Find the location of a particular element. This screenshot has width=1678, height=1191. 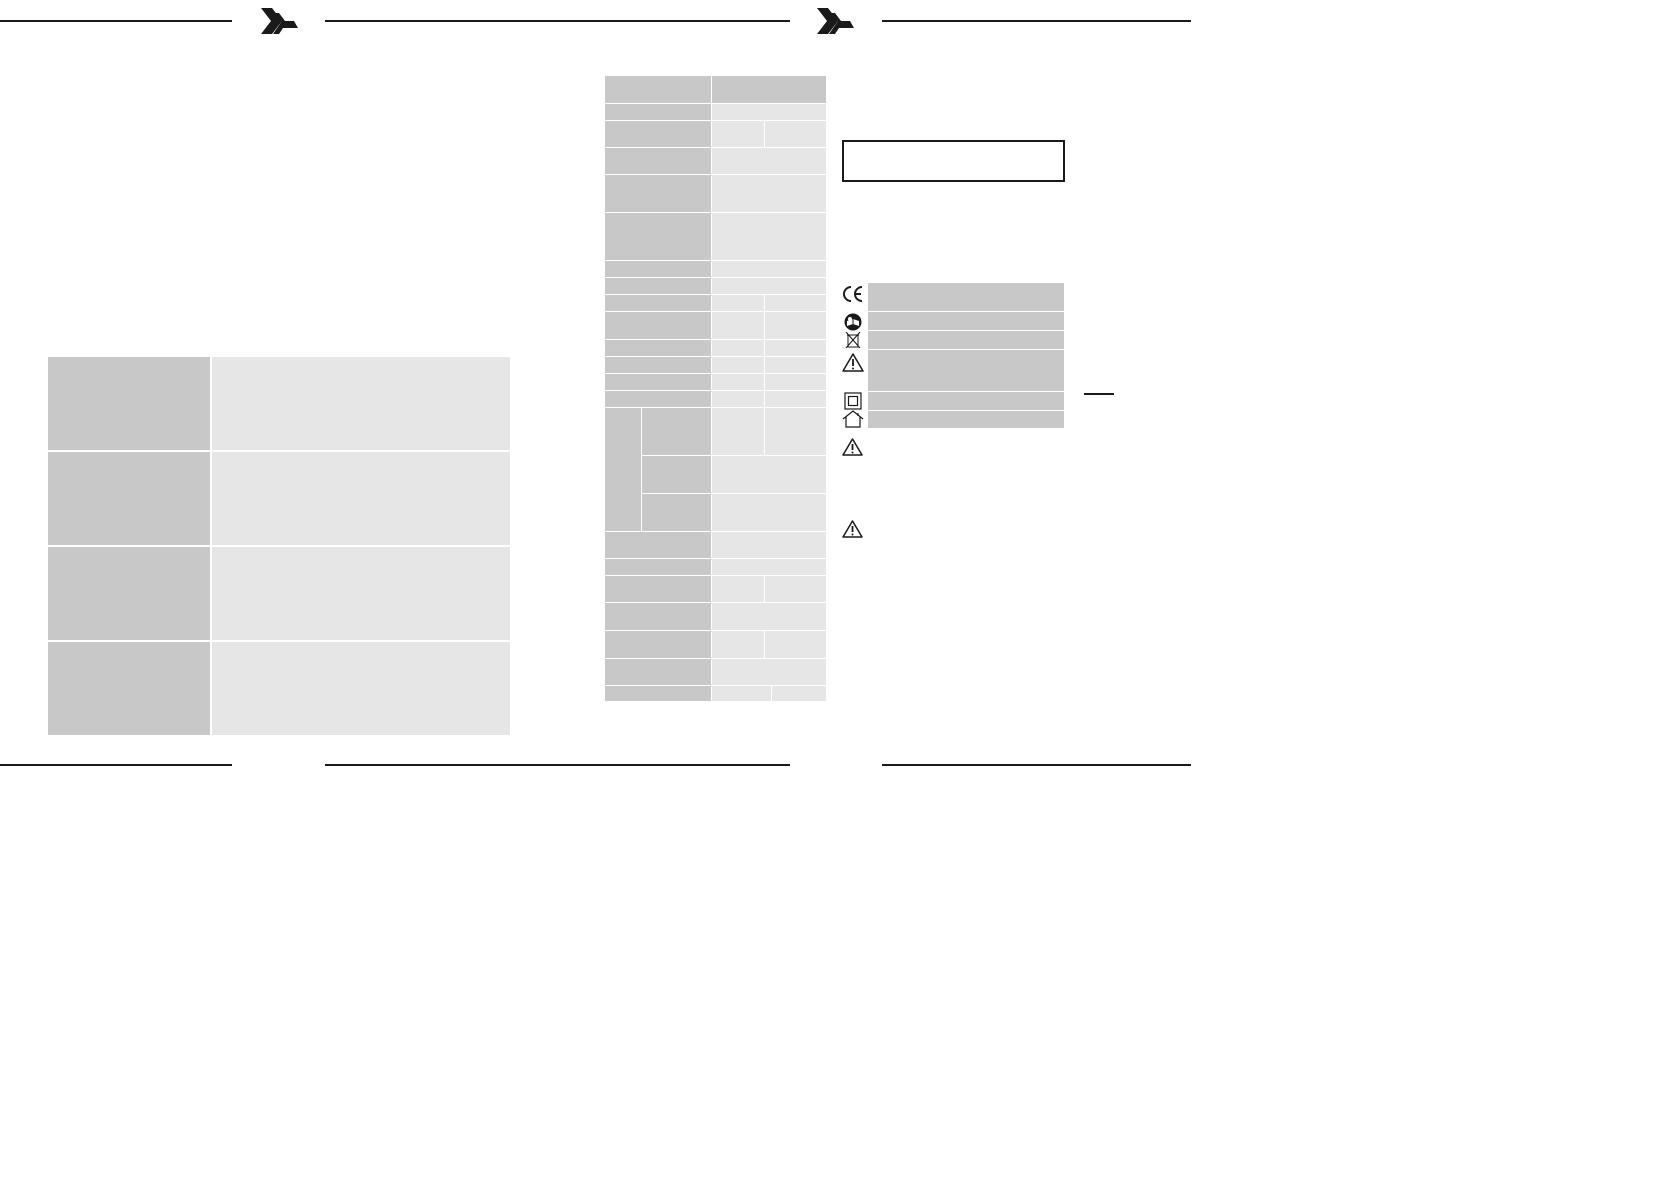

header-rule-center is located at coordinates (557, 21).